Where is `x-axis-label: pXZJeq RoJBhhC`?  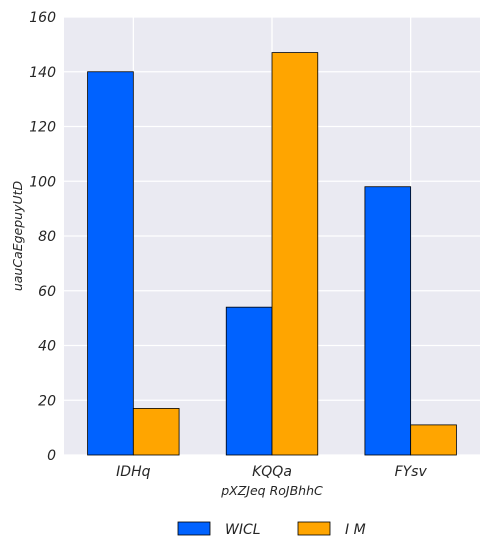
x-axis-label: pXZJeq RoJBhhC is located at coordinates (271, 490).